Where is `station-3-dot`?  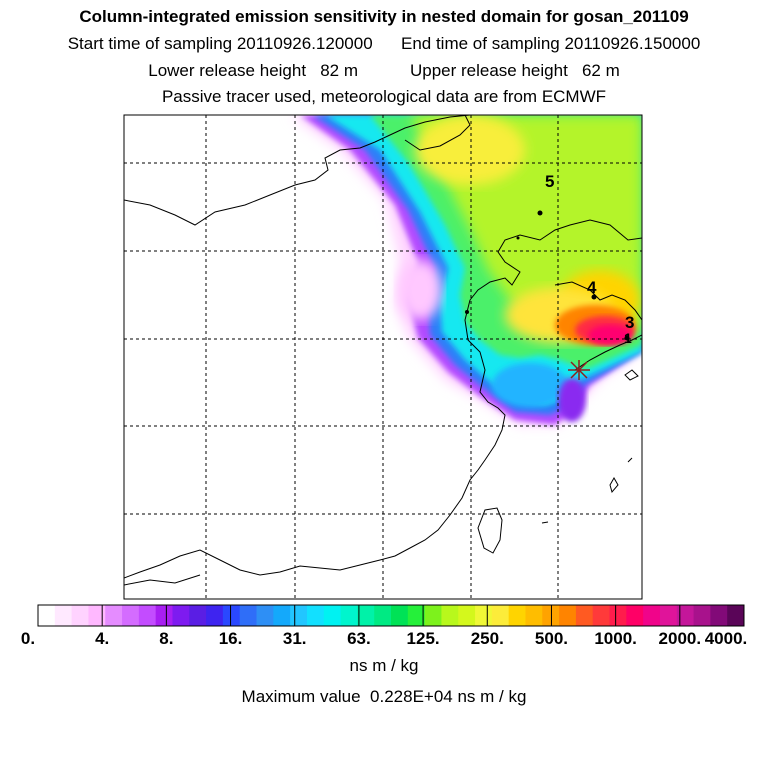 station-3-dot is located at coordinates (627, 338).